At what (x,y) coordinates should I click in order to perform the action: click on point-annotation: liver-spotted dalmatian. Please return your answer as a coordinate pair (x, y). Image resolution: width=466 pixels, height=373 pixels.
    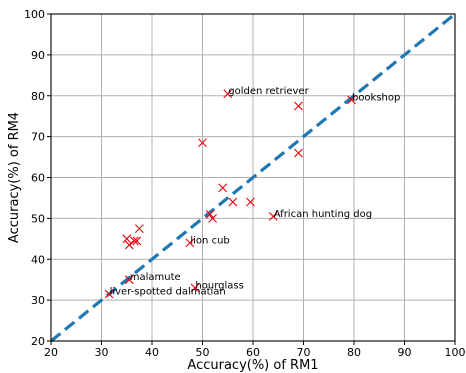
    Looking at the image, I should click on (168, 291).